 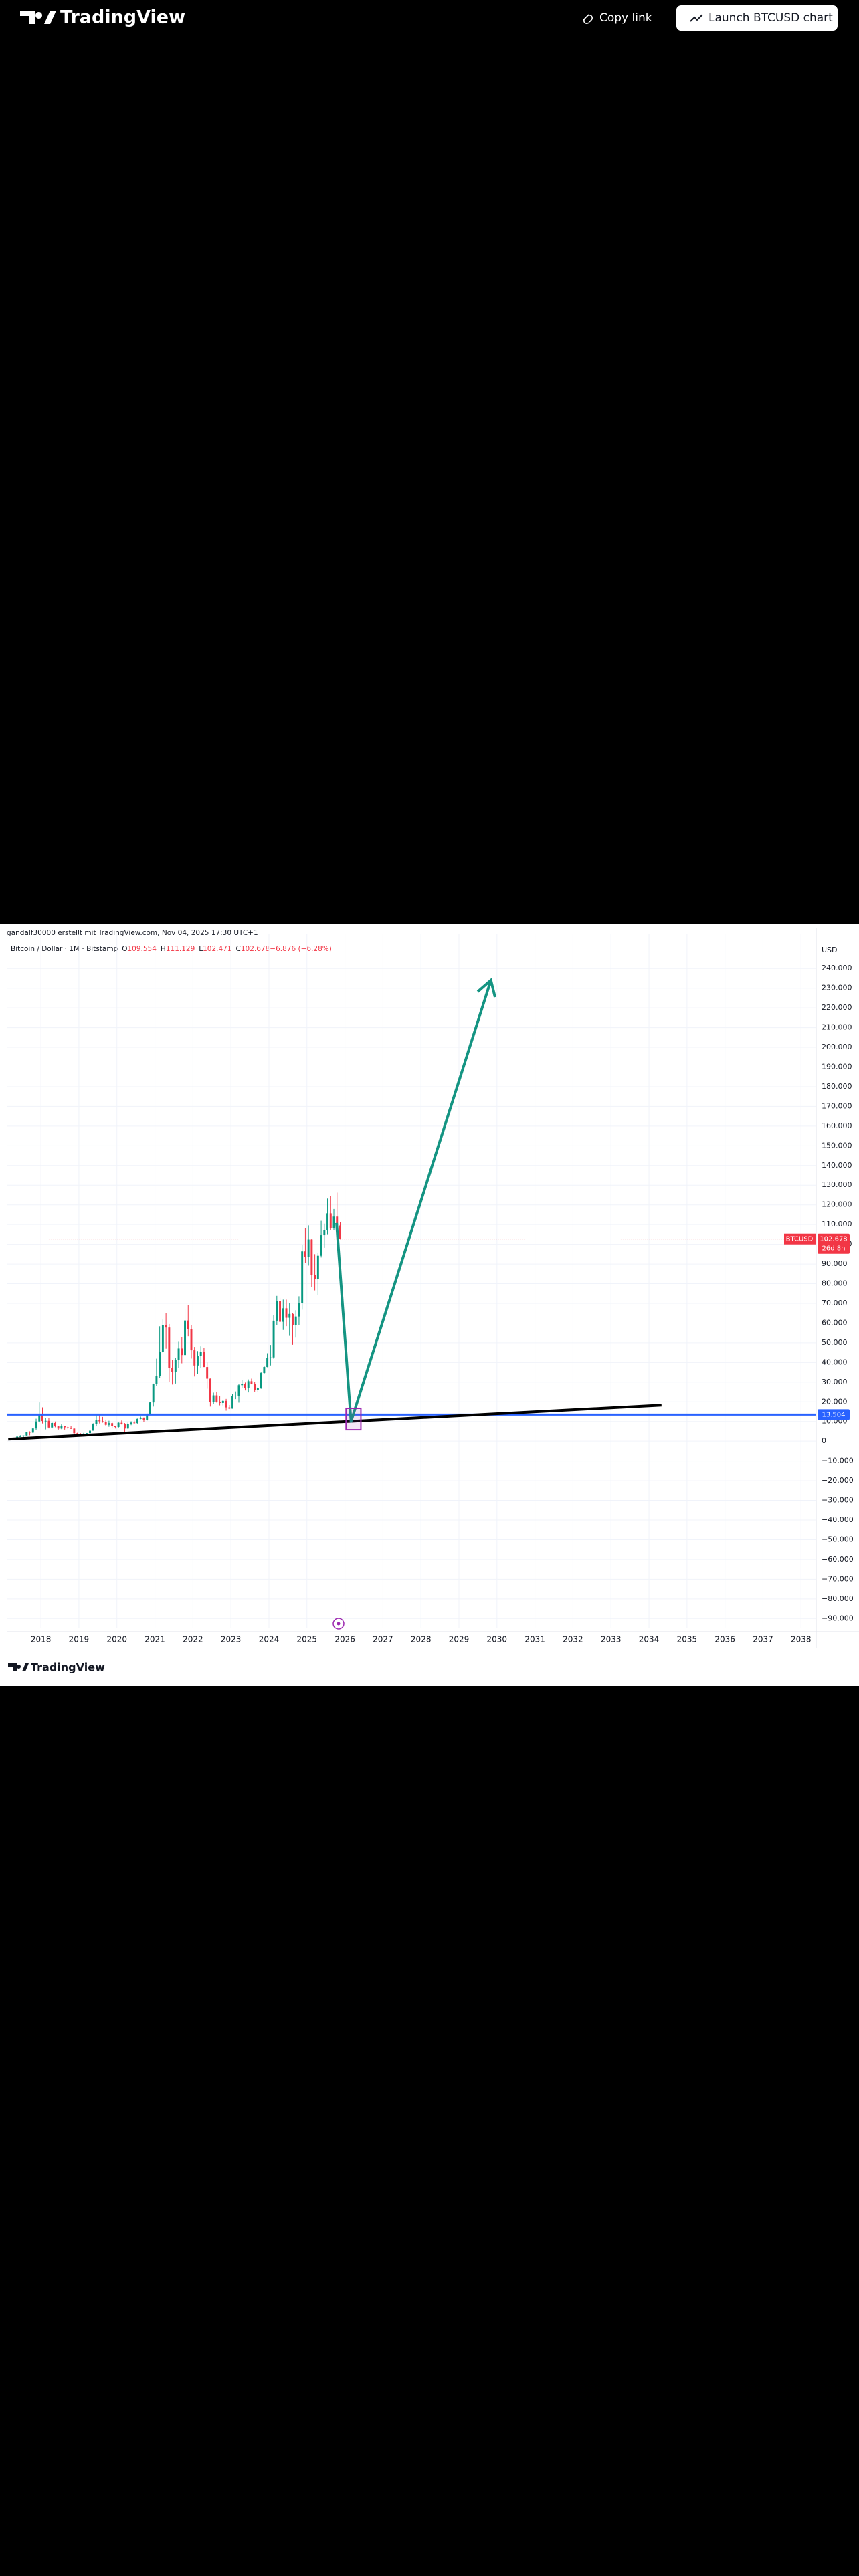 What do you see at coordinates (301, 949) in the screenshot?
I see `legend-value: −6.876 (−6.28%)` at bounding box center [301, 949].